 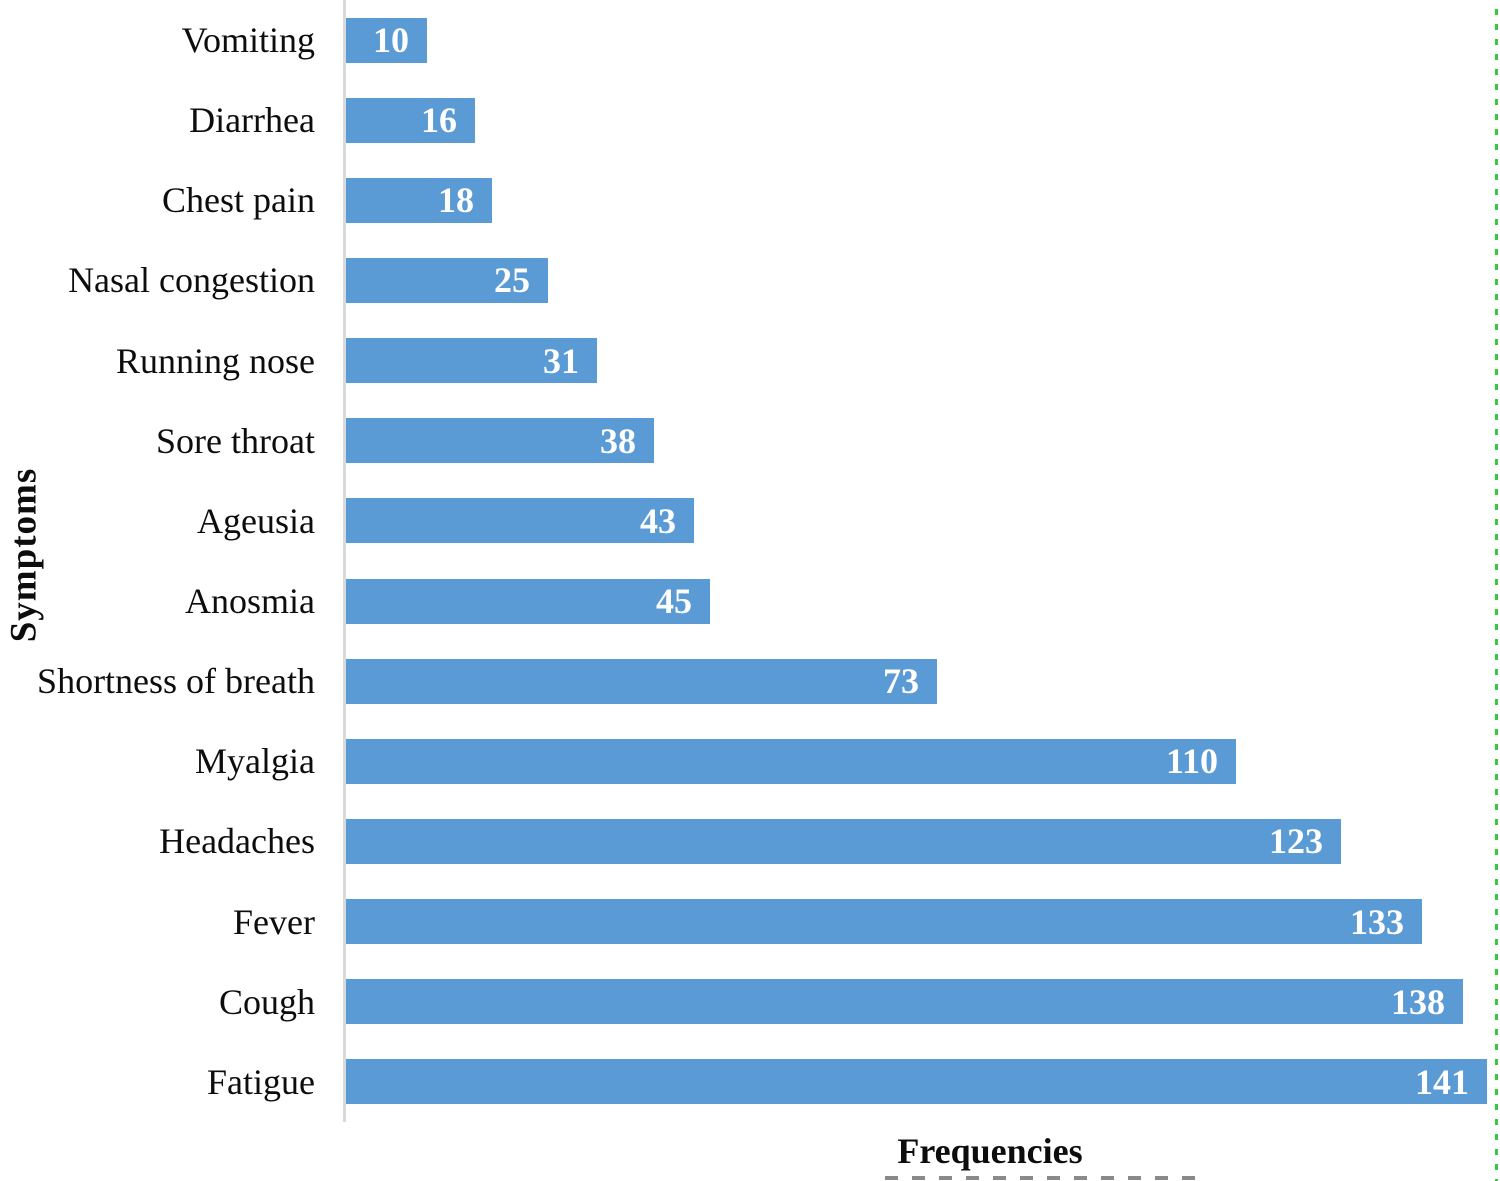 I want to click on value-label: 38, so click(x=618, y=440).